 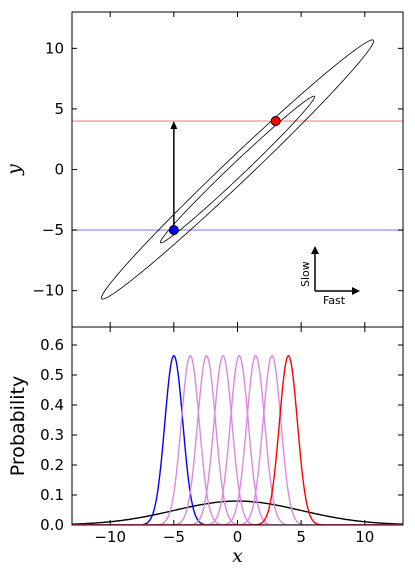 I want to click on bot-ytick-label-3: 0.3, so click(x=52, y=435).